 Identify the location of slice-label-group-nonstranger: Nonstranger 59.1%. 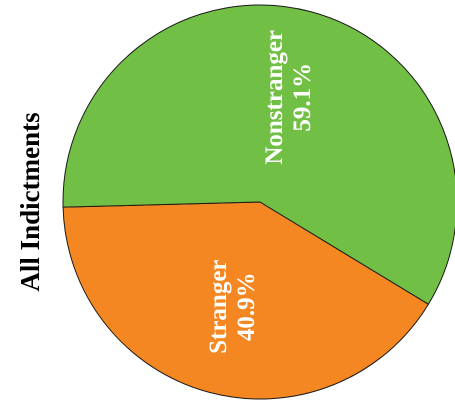
(288, 97).